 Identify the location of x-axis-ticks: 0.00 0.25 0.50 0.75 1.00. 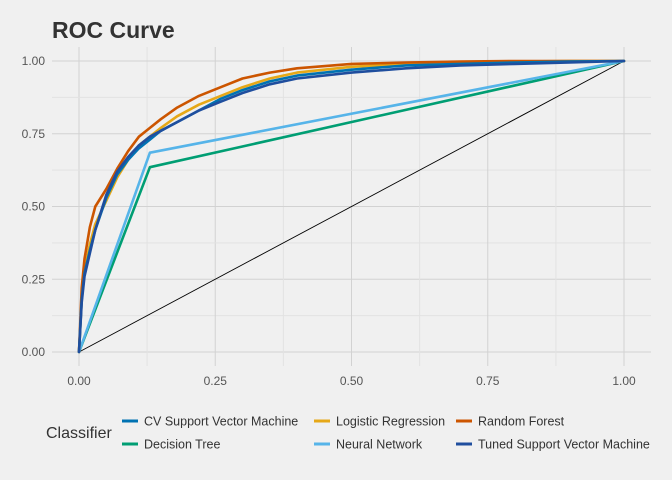
(351, 381).